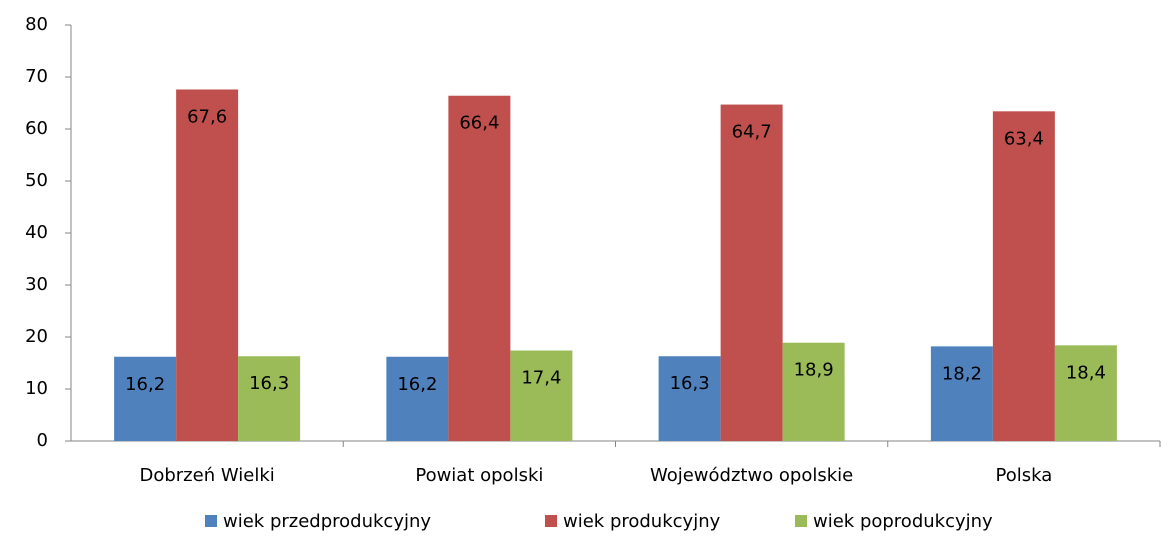 This screenshot has height=545, width=1169. What do you see at coordinates (752, 132) in the screenshot?
I see `data-label: 64,7` at bounding box center [752, 132].